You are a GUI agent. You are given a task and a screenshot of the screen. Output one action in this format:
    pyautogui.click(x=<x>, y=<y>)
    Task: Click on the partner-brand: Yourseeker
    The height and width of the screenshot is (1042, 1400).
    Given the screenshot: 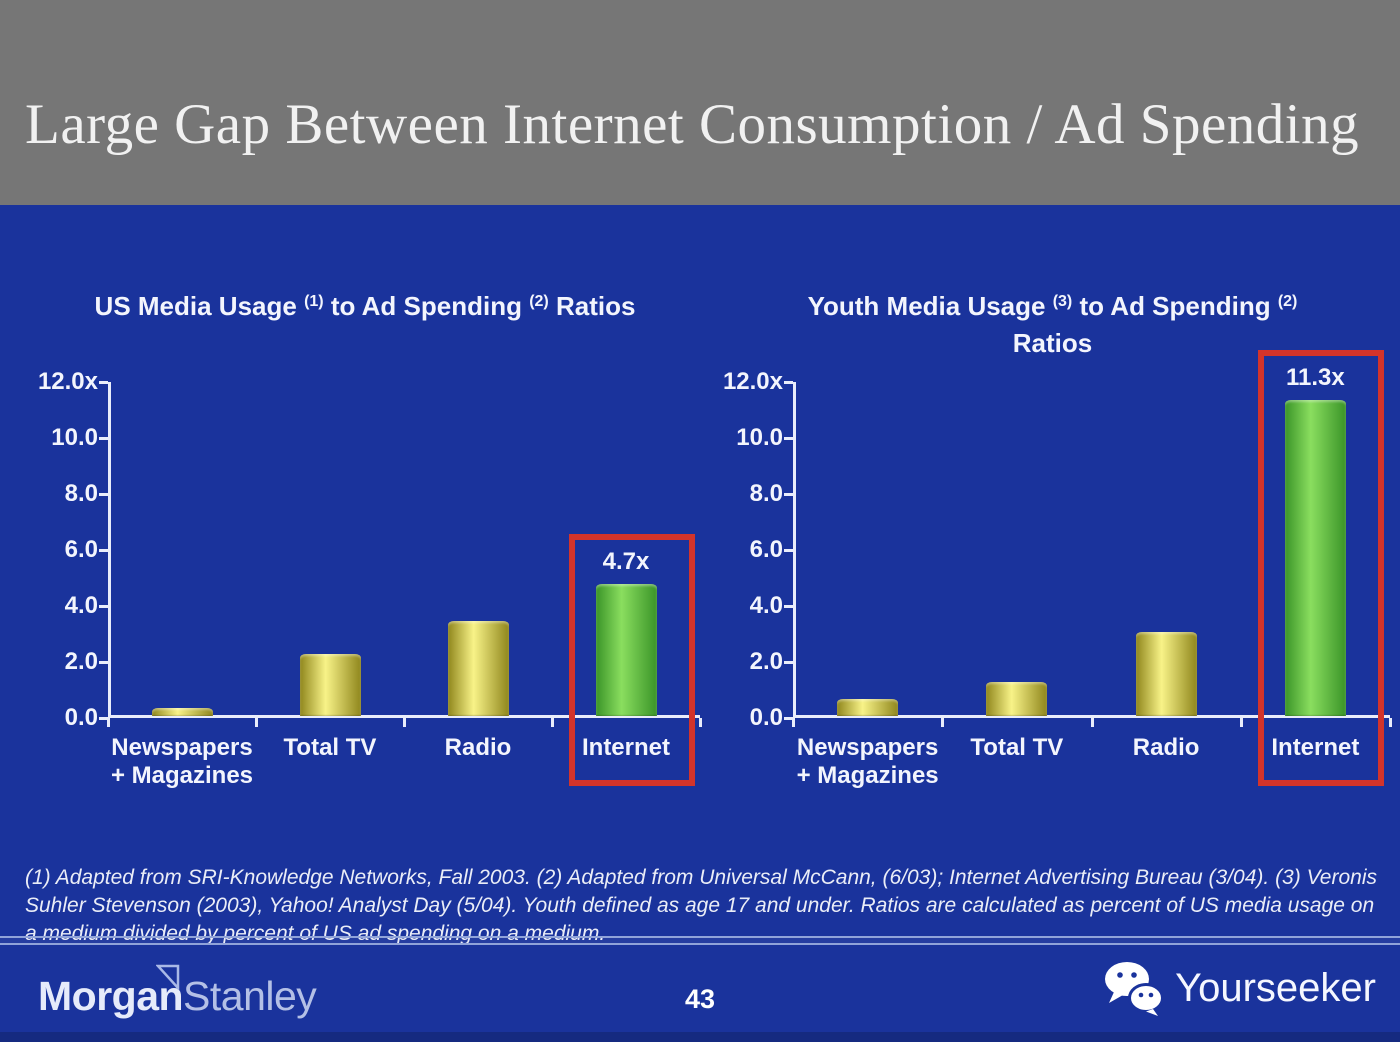 What is the action you would take?
    pyautogui.click(x=1239, y=988)
    